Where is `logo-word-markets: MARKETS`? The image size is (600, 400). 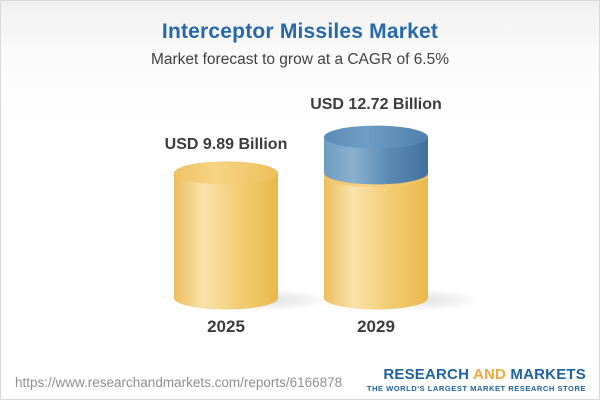 logo-word-markets: MARKETS is located at coordinates (548, 374).